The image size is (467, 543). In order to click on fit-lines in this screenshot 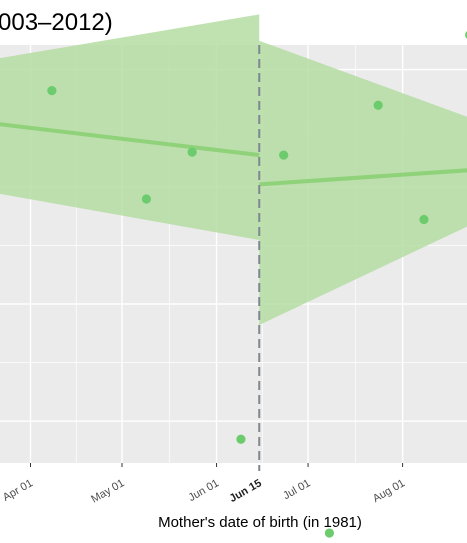, I will do `click(233, 154)`.